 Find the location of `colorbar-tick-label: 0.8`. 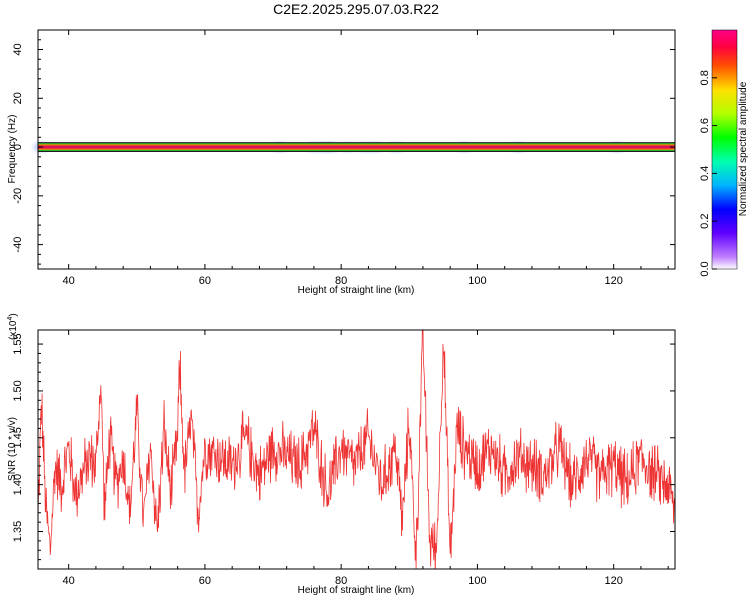

colorbar-tick-label: 0.8 is located at coordinates (705, 77).